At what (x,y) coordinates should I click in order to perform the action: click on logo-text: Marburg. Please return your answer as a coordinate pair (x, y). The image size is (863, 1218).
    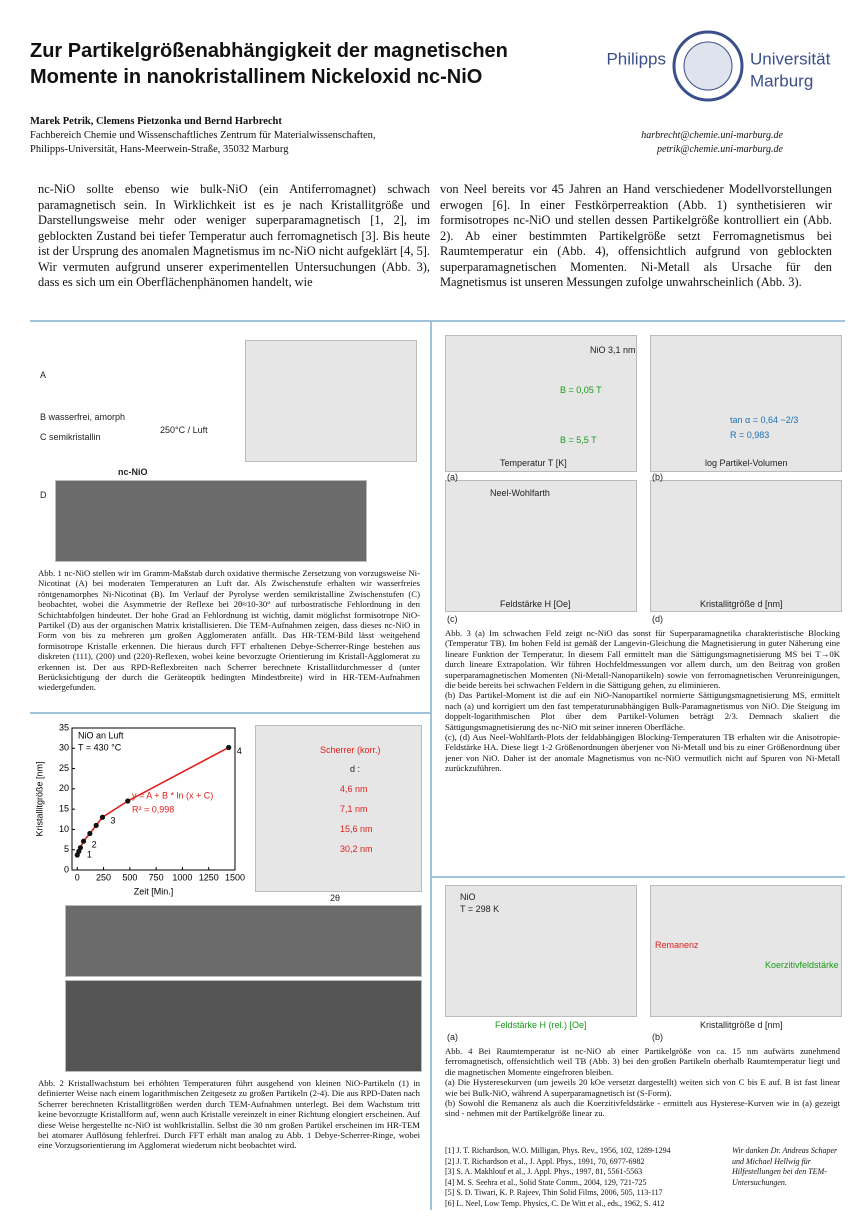
    Looking at the image, I should click on (781, 80).